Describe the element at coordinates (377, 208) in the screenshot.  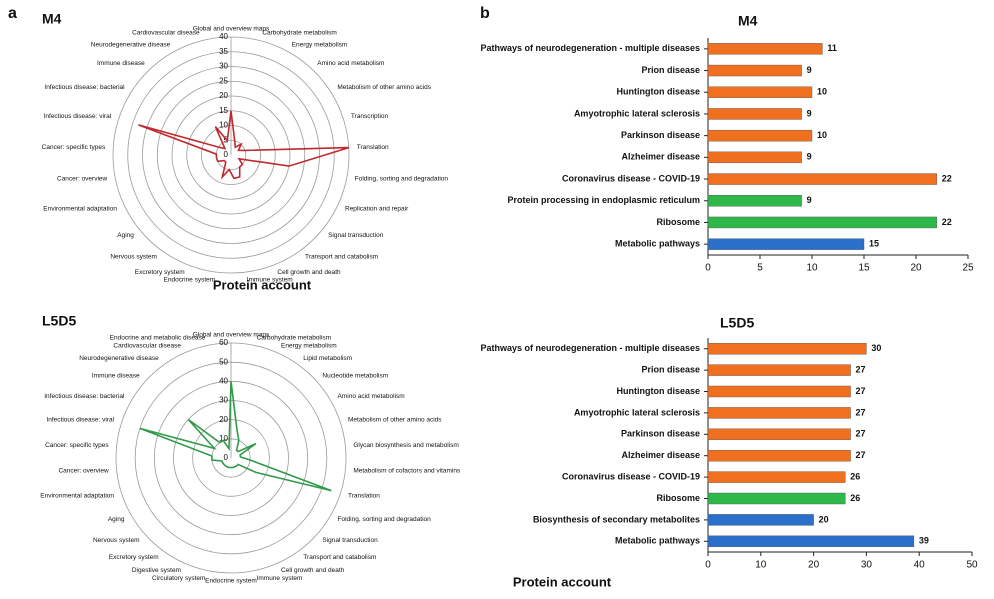
I see `category-label: Replication and repair` at that location.